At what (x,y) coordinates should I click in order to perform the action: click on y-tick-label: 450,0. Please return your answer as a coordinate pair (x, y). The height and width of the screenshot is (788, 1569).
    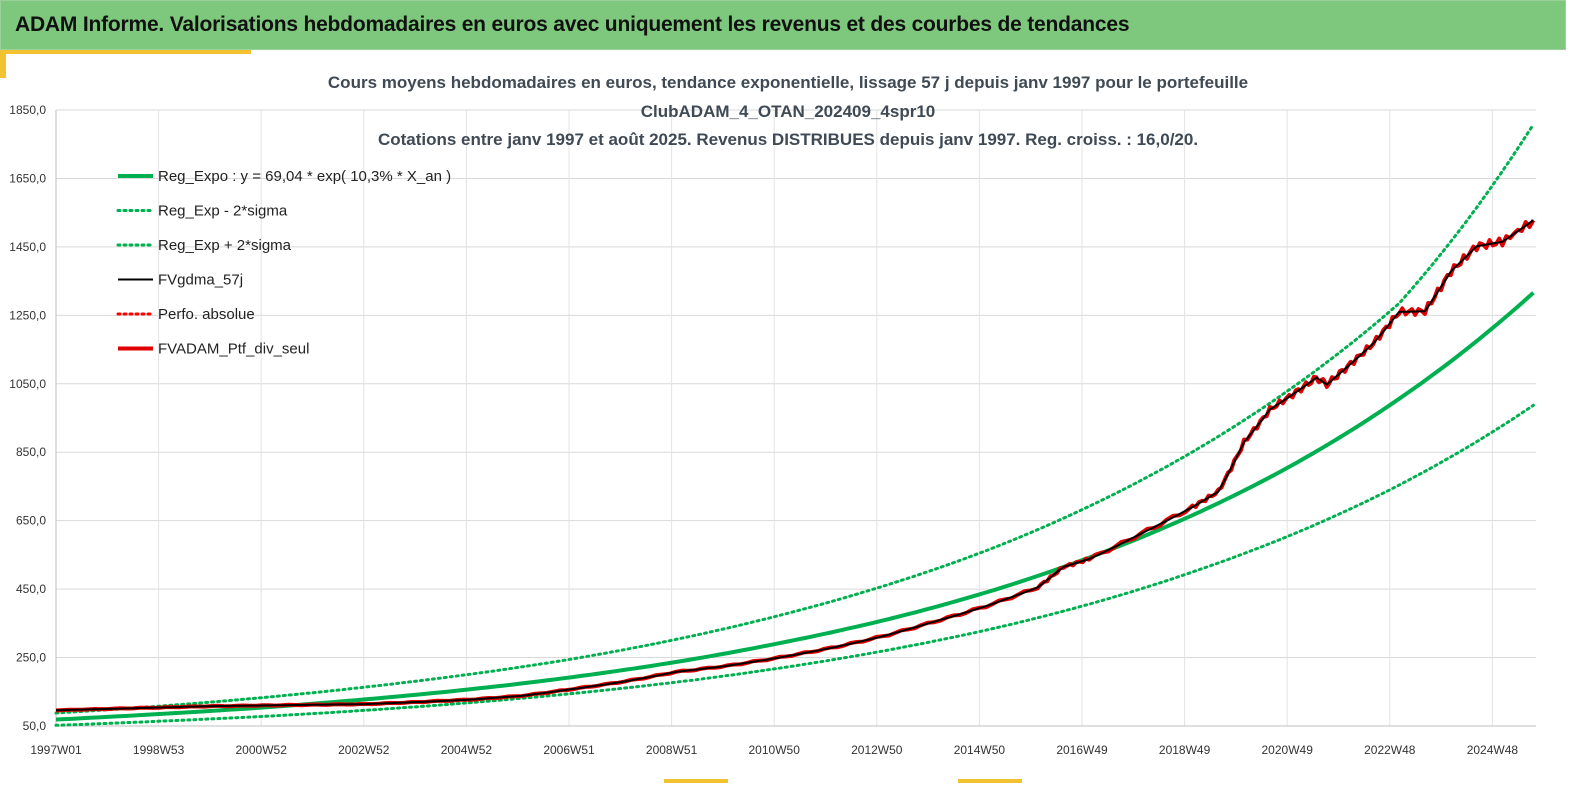
    Looking at the image, I should click on (31, 589).